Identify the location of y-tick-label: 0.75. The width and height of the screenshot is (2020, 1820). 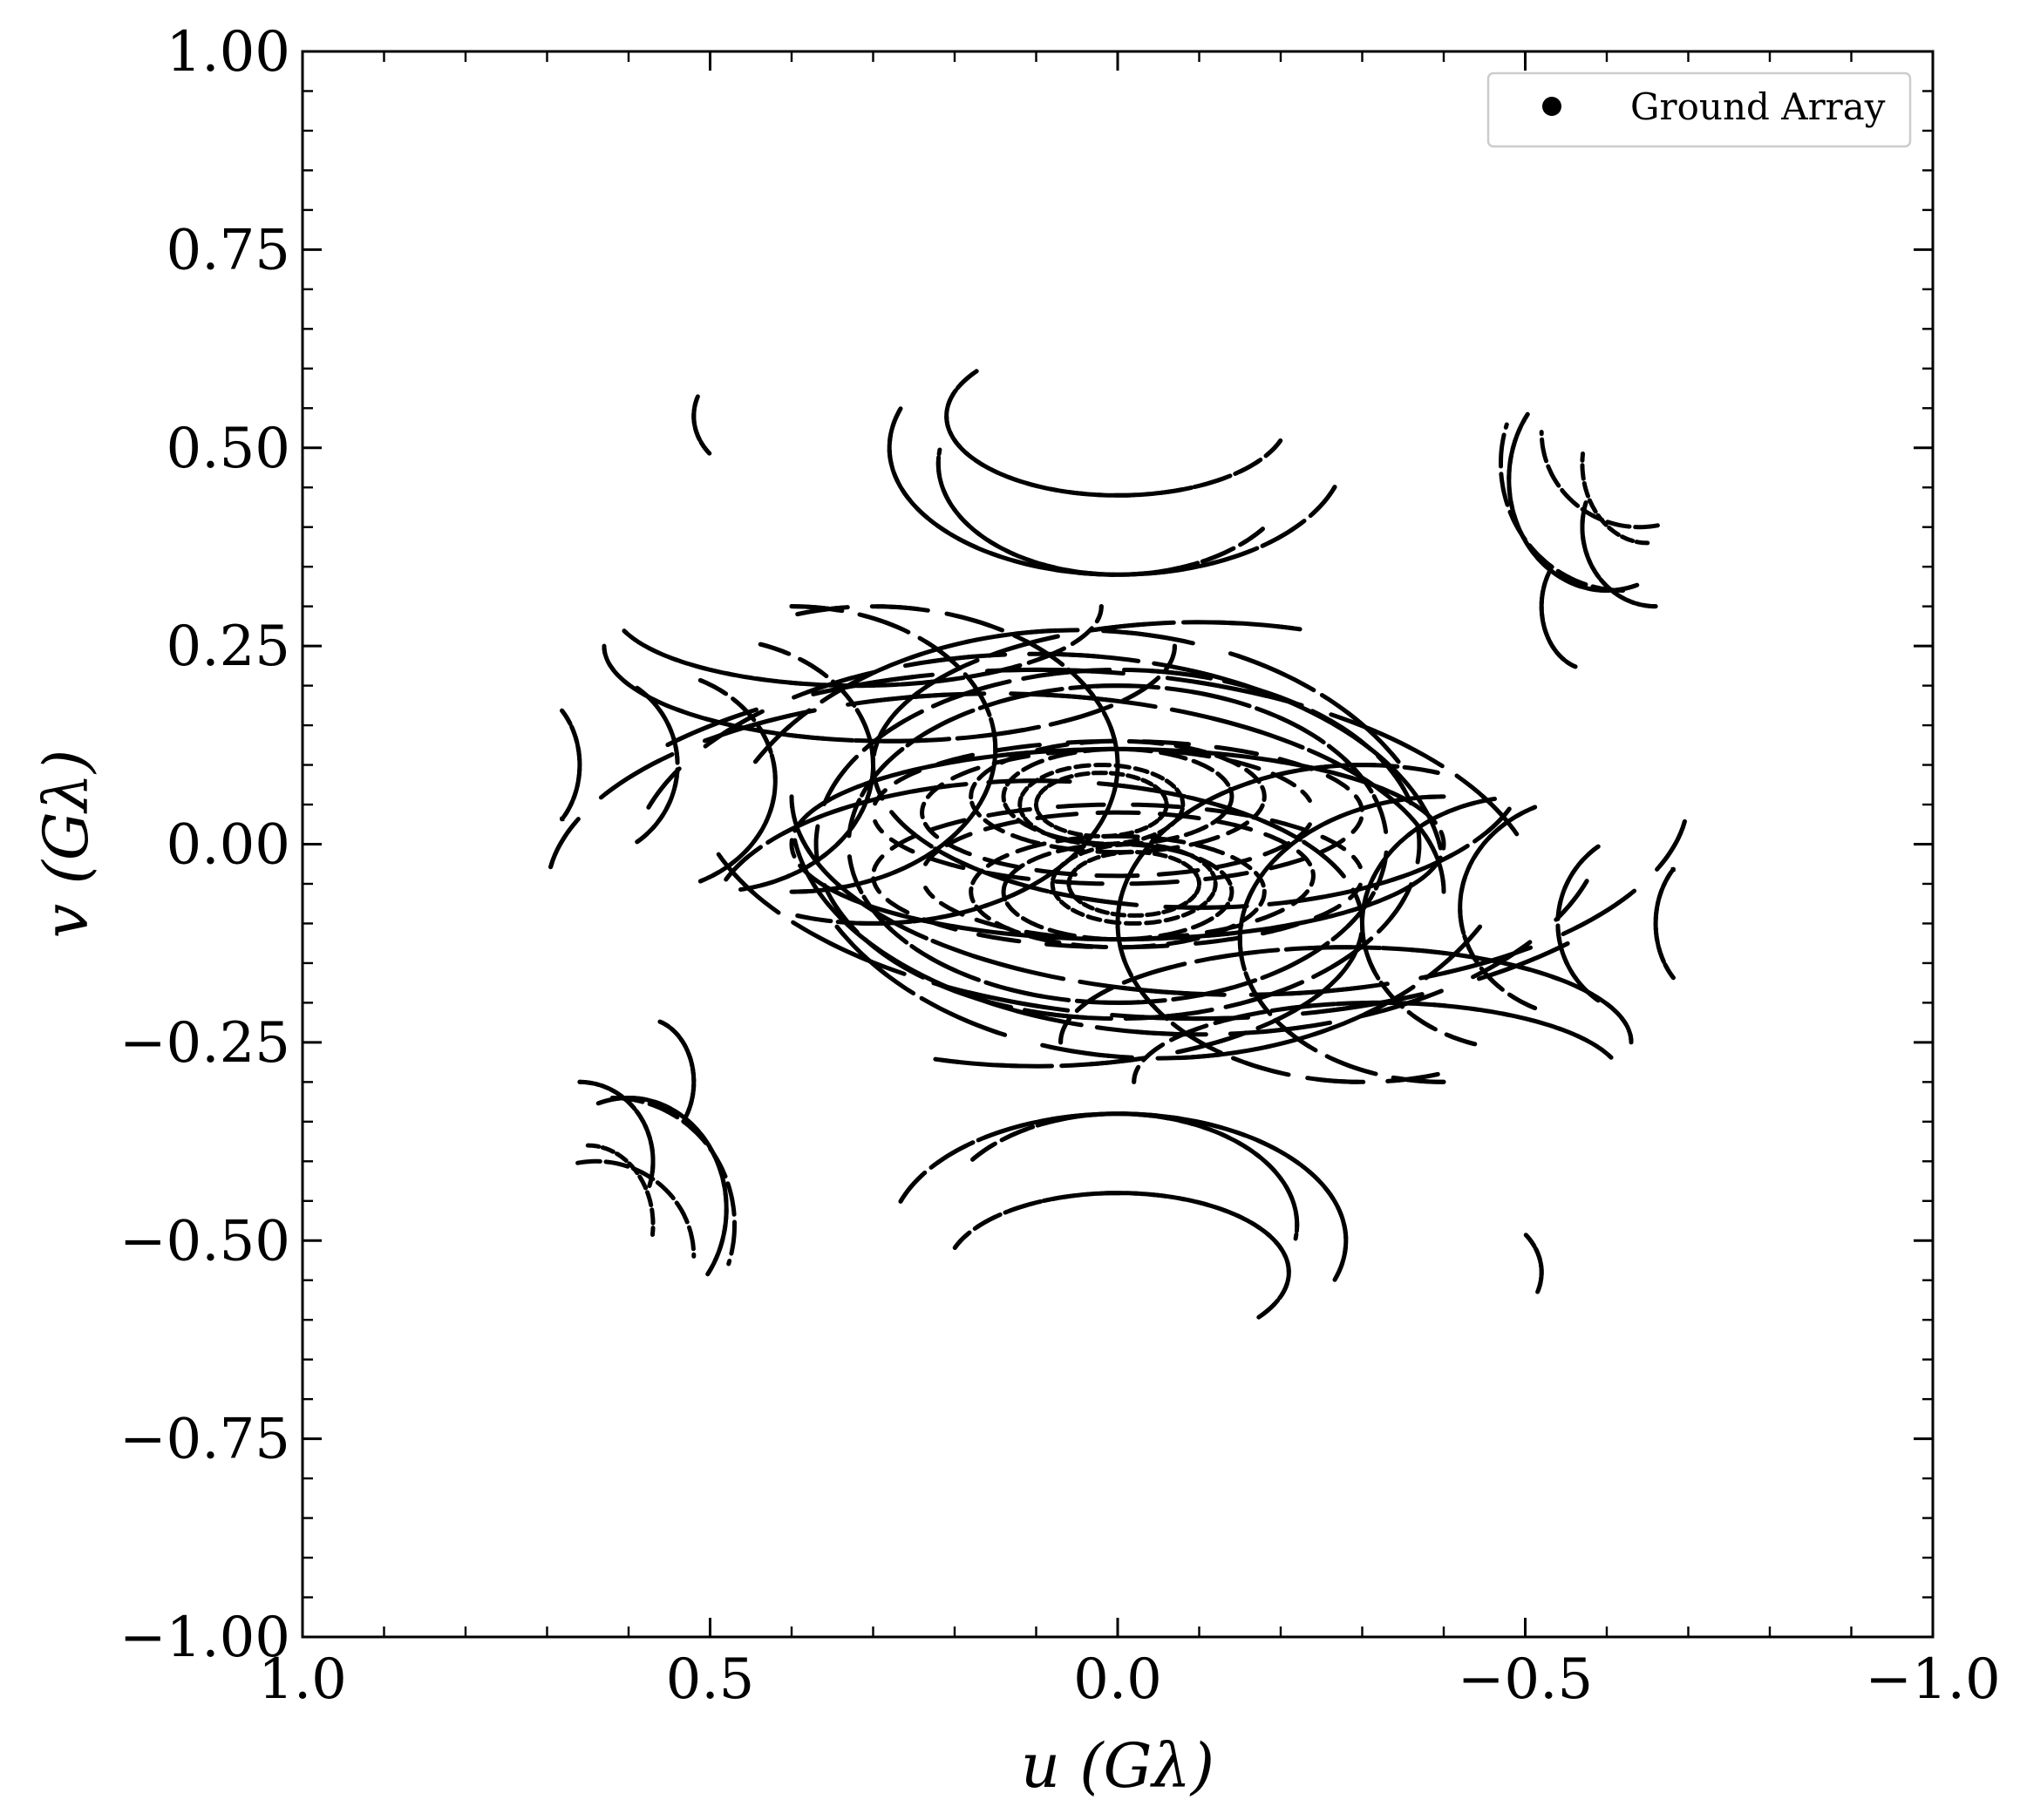
(229, 250).